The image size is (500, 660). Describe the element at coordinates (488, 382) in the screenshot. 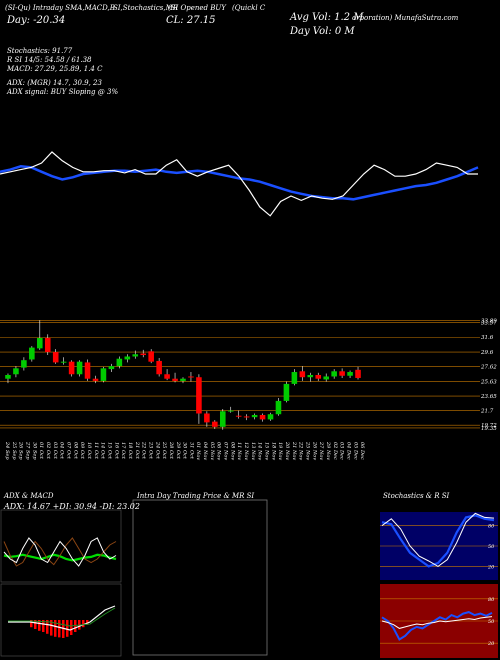

I see `price-level-label: 25.63` at that location.